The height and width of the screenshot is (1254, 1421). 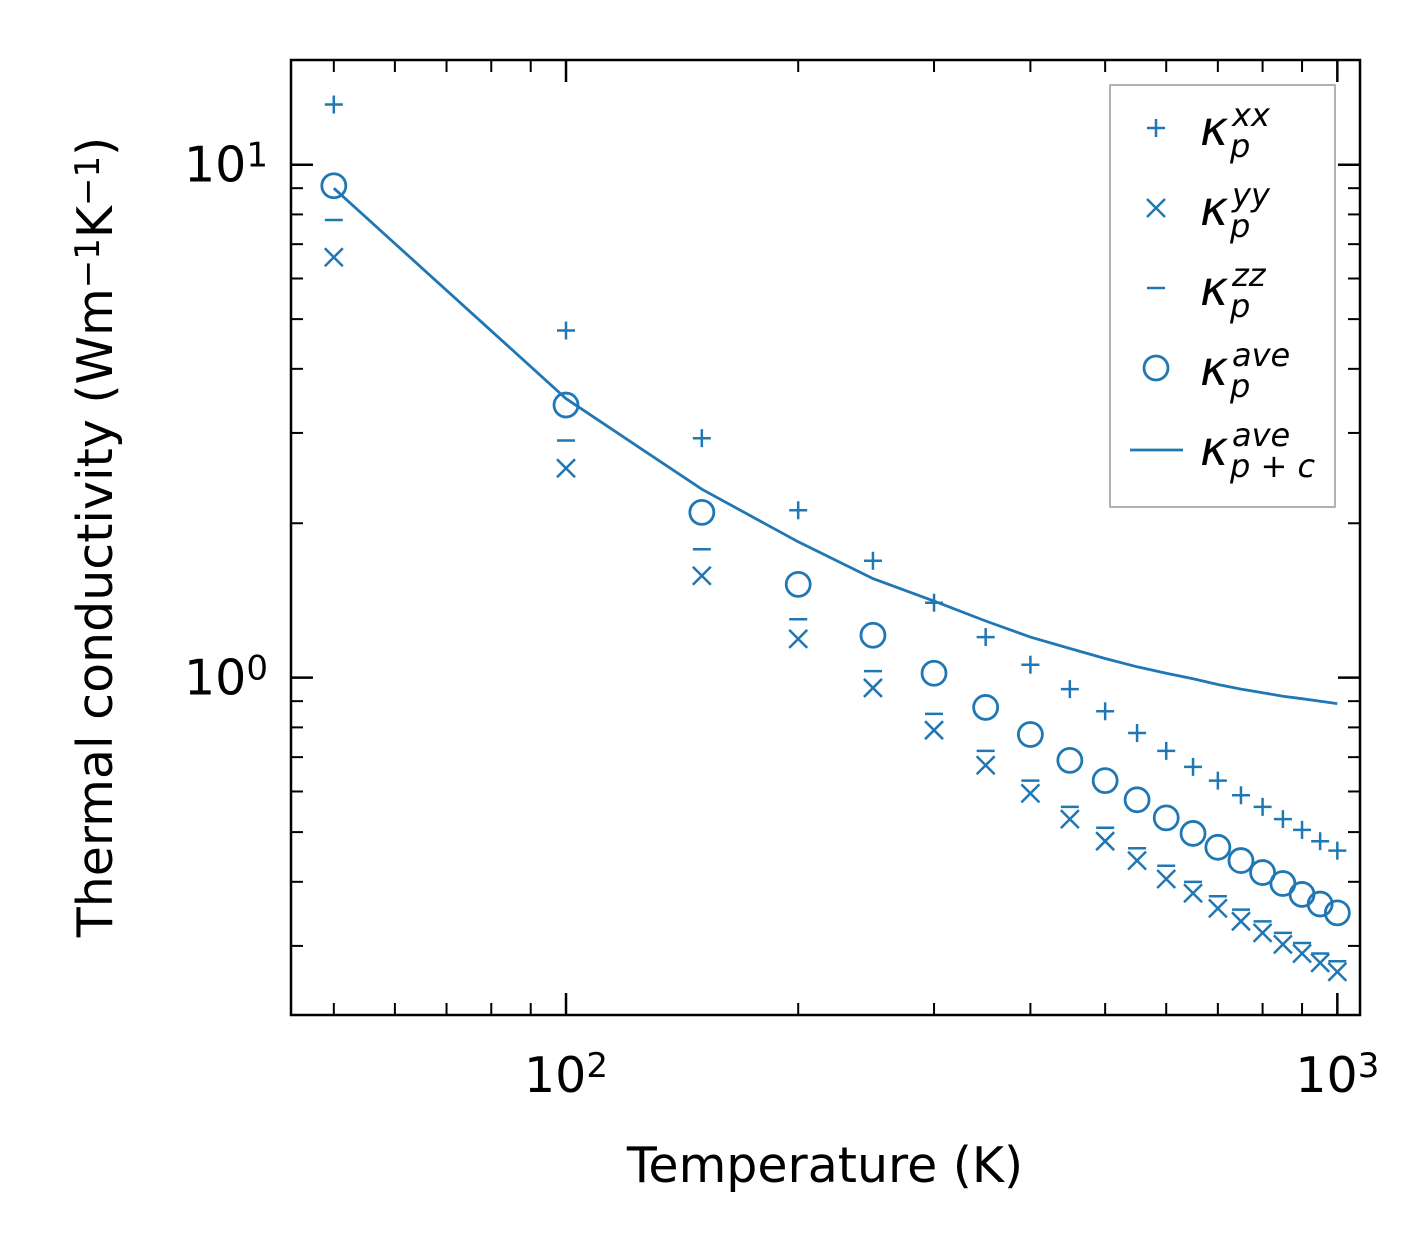 What do you see at coordinates (1156, 368) in the screenshot?
I see `legend-marker-ave` at bounding box center [1156, 368].